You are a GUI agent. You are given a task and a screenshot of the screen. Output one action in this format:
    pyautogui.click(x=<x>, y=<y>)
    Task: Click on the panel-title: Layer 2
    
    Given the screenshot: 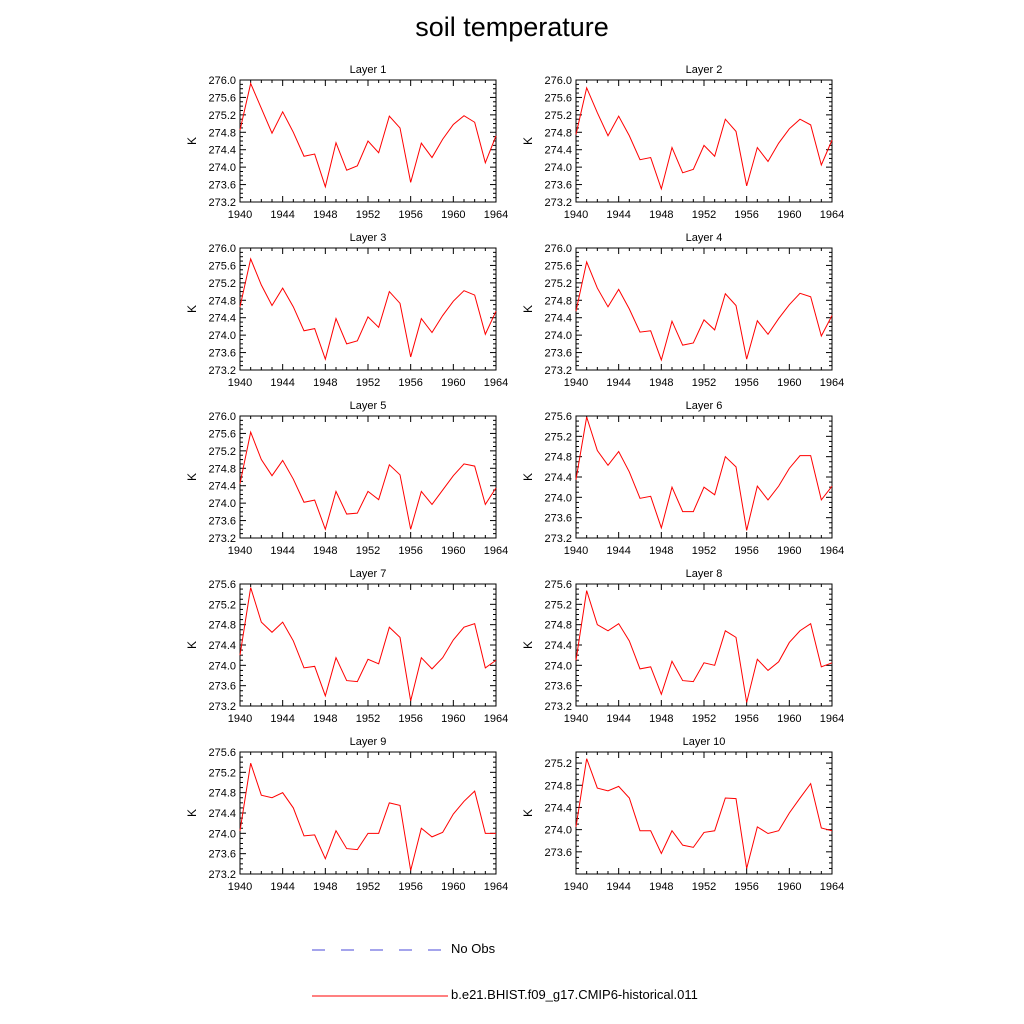 What is the action you would take?
    pyautogui.click(x=704, y=70)
    